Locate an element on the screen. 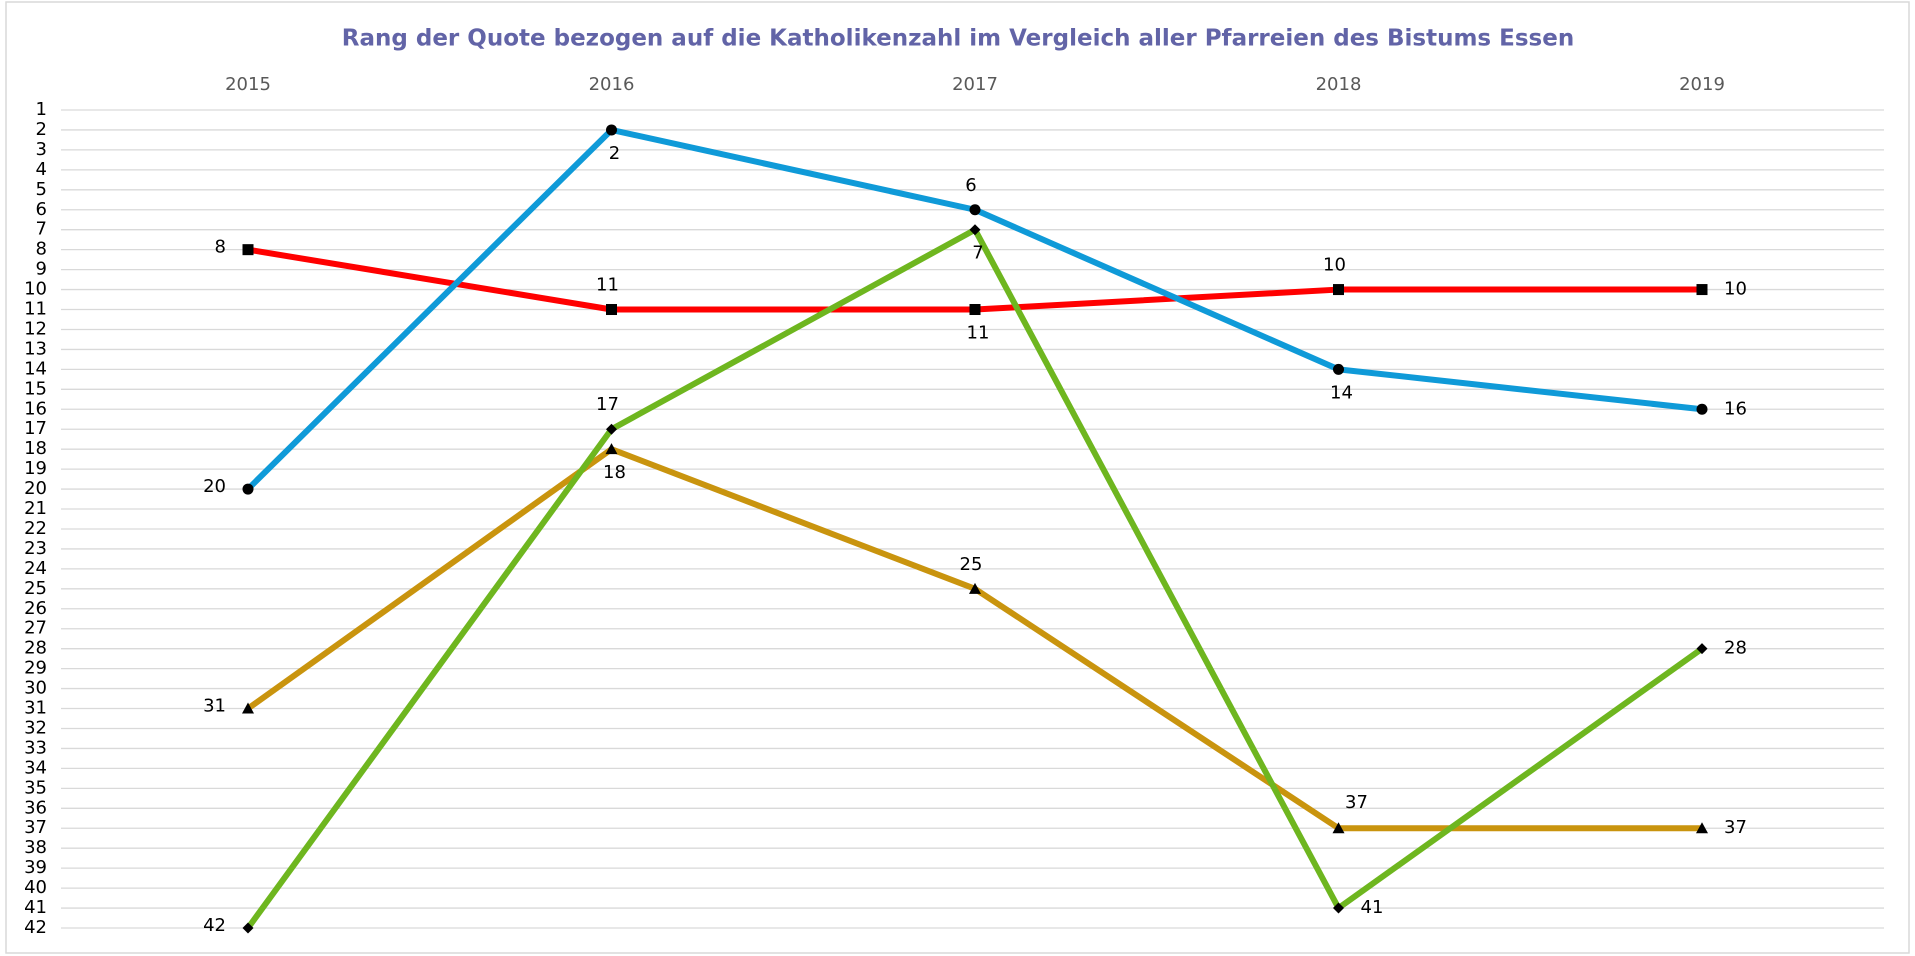  y-tick-label: 22 is located at coordinates (35, 528).